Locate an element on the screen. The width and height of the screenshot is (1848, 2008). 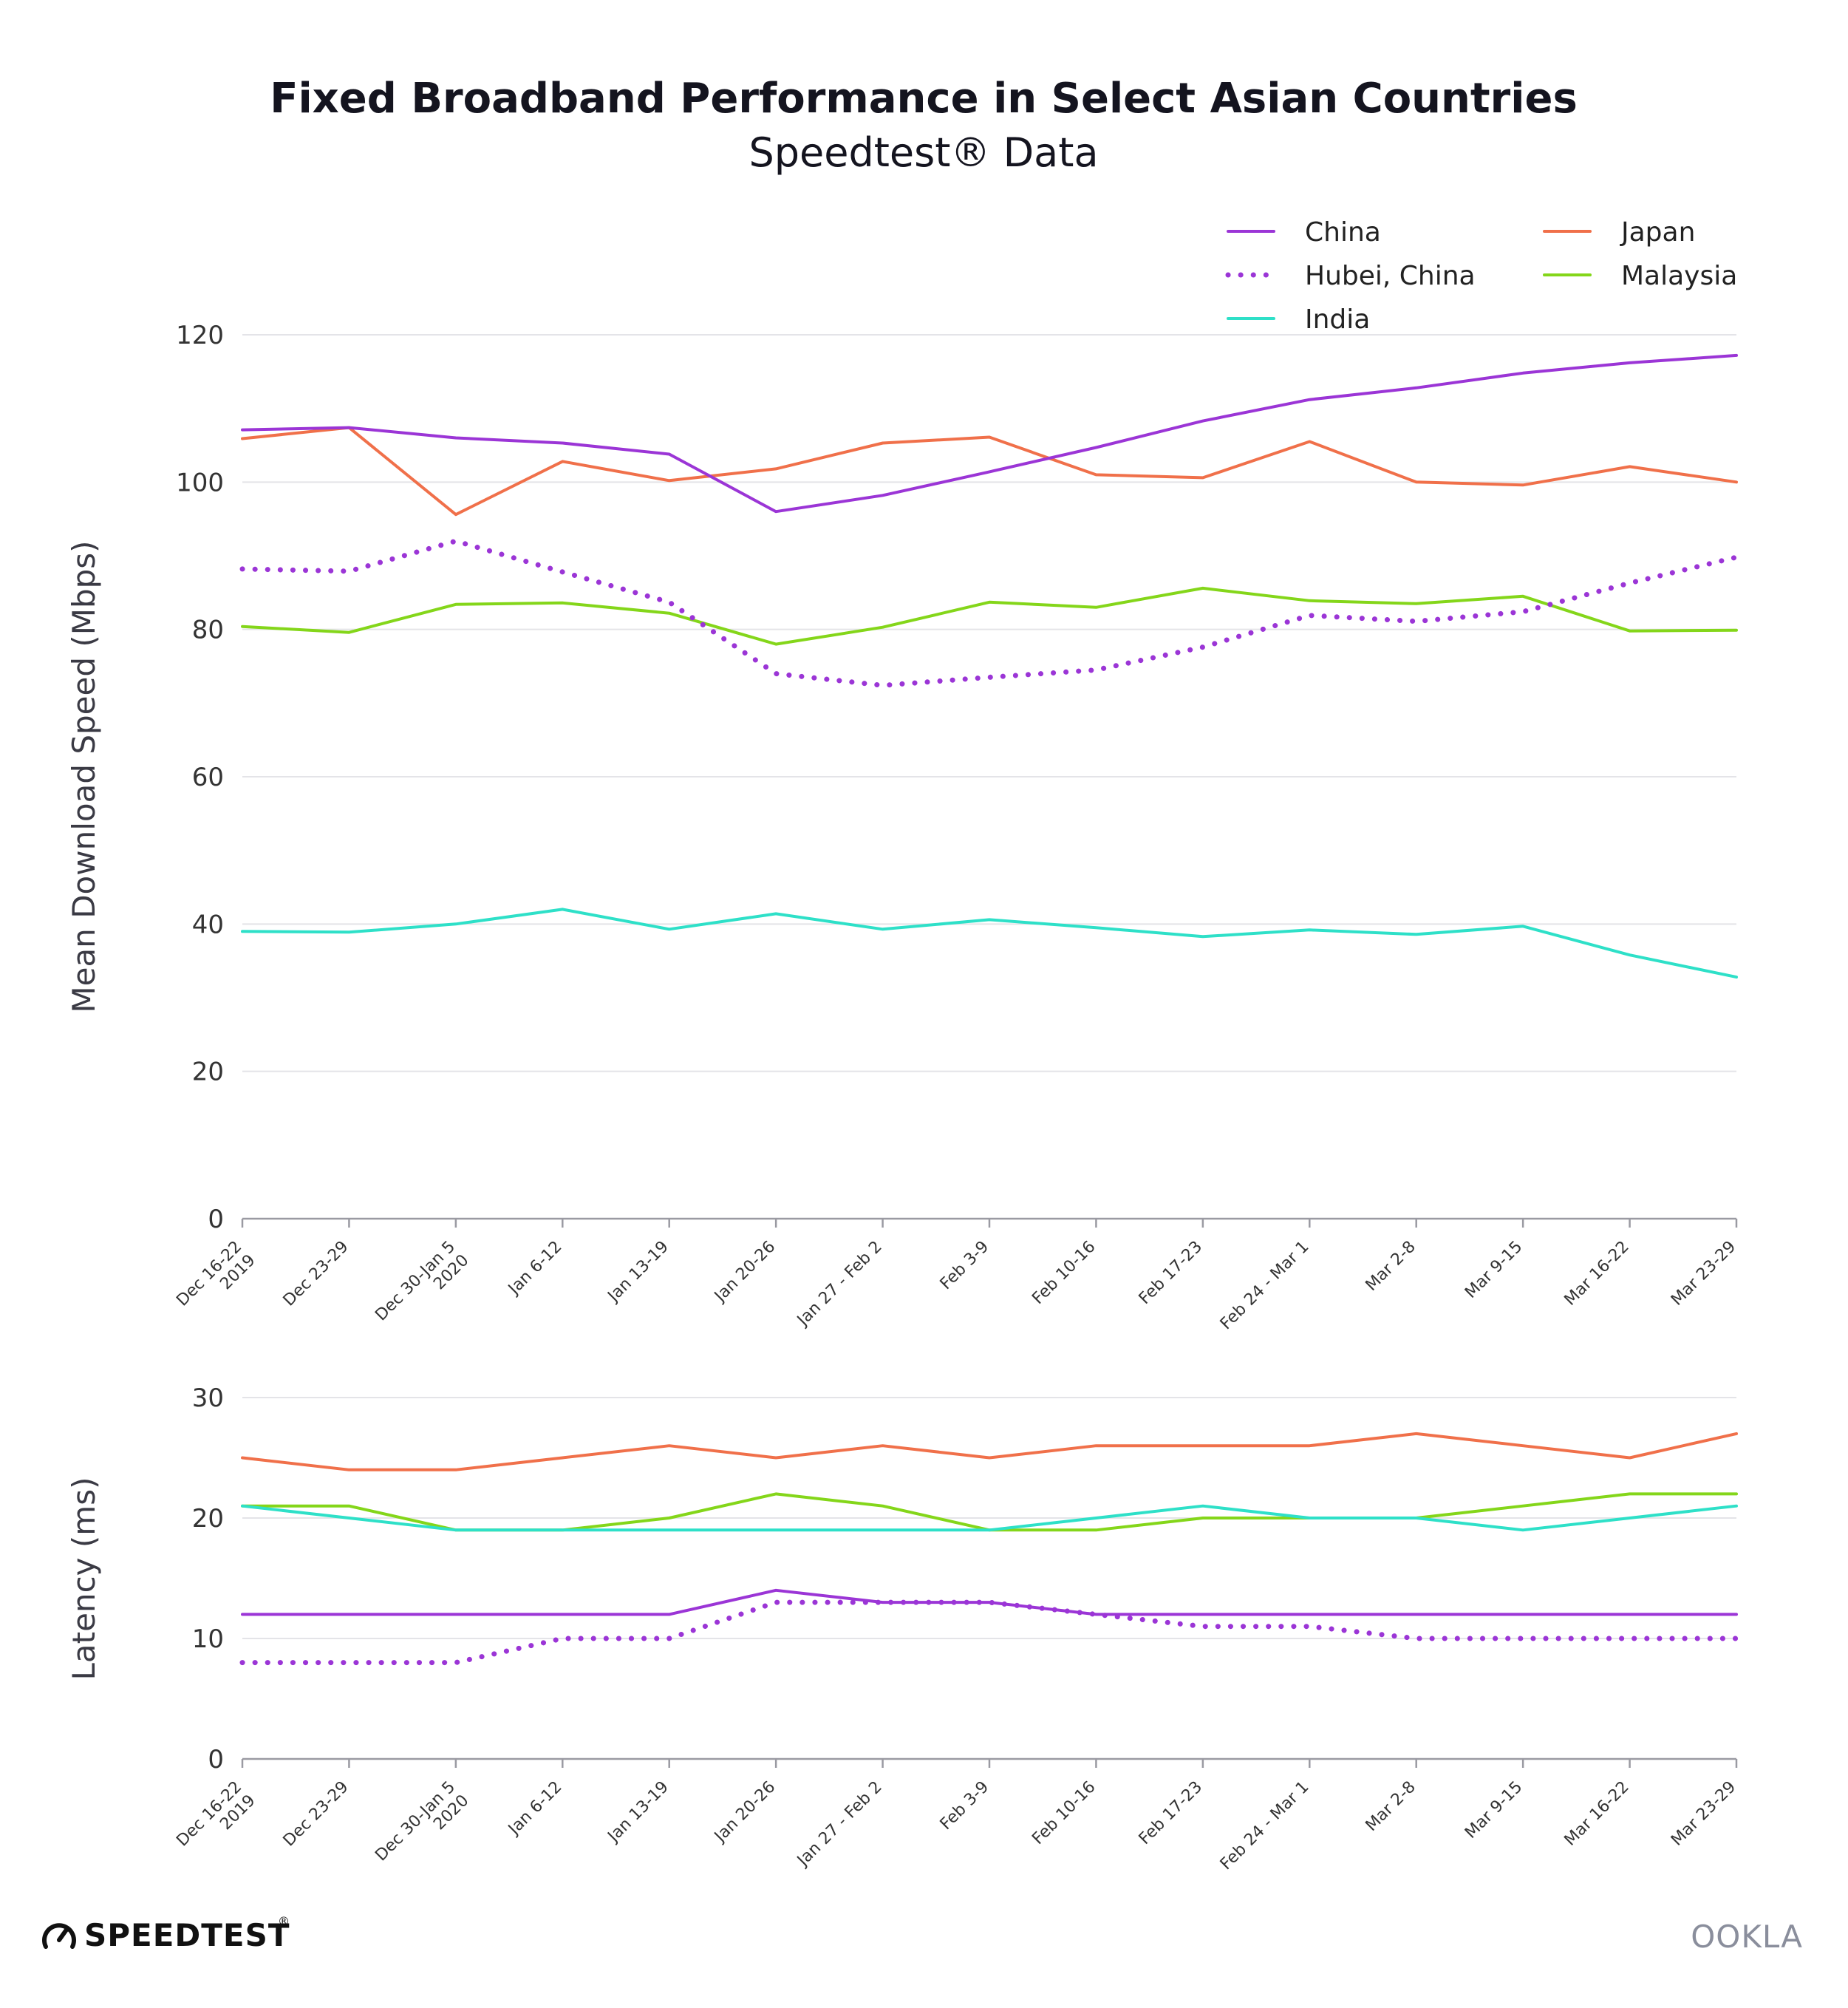
legend-label-india: India is located at coordinates (1337, 319).